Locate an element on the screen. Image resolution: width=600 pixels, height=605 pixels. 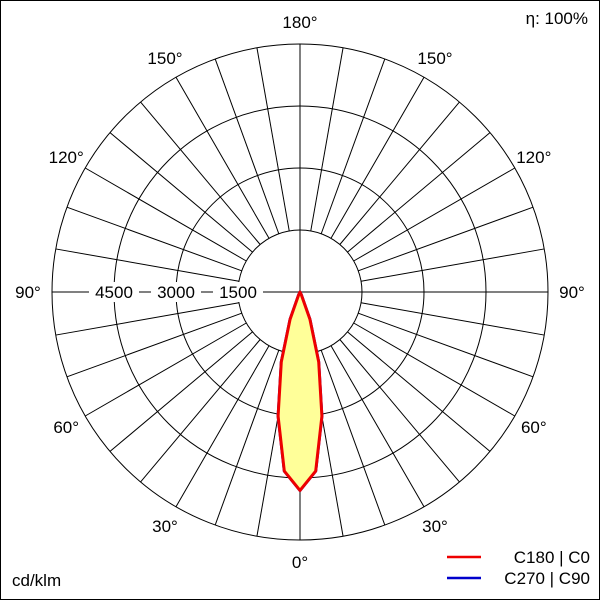
radial-tick-label: 4500 is located at coordinates (114, 292).